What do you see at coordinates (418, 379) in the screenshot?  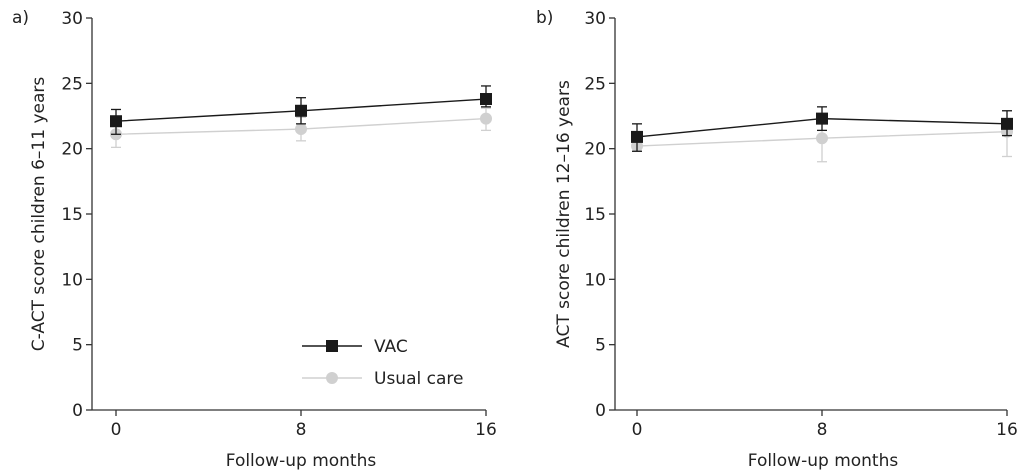 I see `legend-label: Usual care` at bounding box center [418, 379].